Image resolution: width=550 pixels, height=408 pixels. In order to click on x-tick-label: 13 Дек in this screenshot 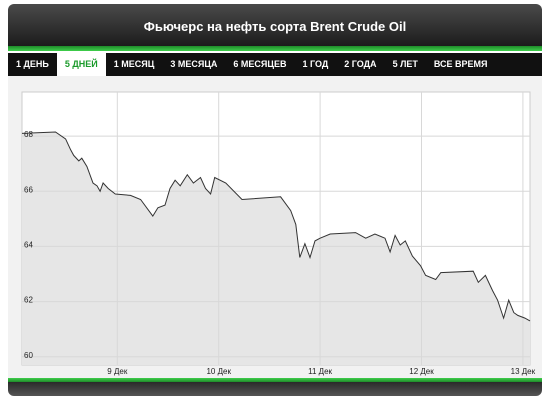, I will do `click(523, 371)`.